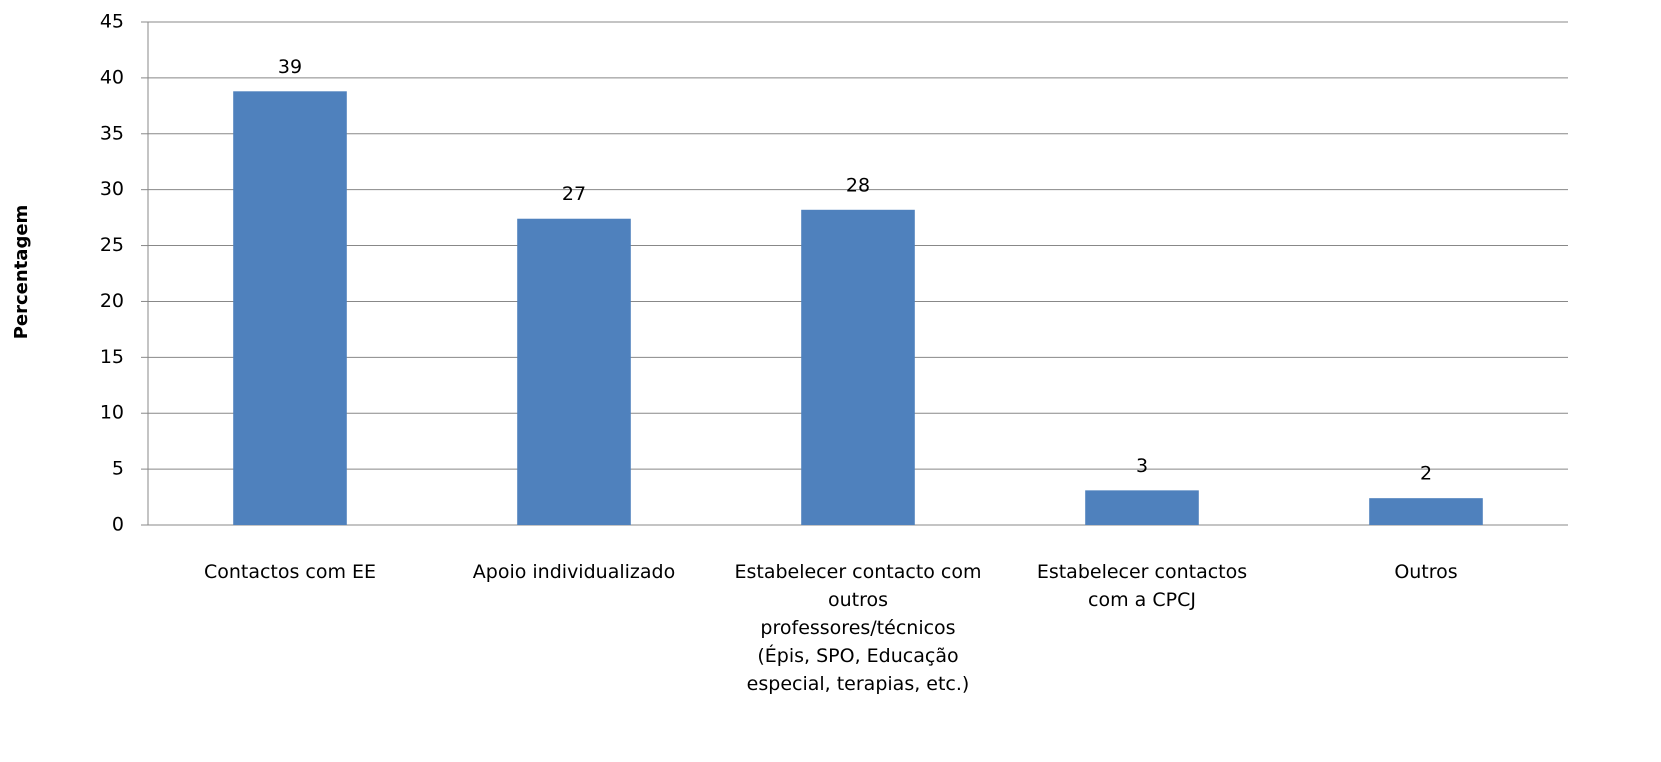  What do you see at coordinates (112, 189) in the screenshot?
I see `y-tick-label: 30` at bounding box center [112, 189].